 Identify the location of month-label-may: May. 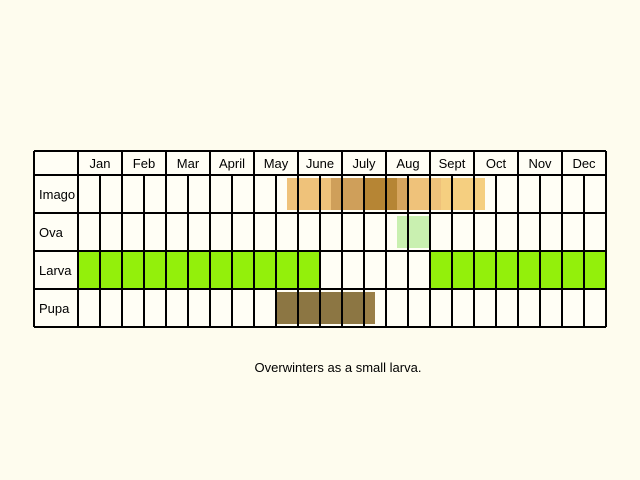
(276, 163).